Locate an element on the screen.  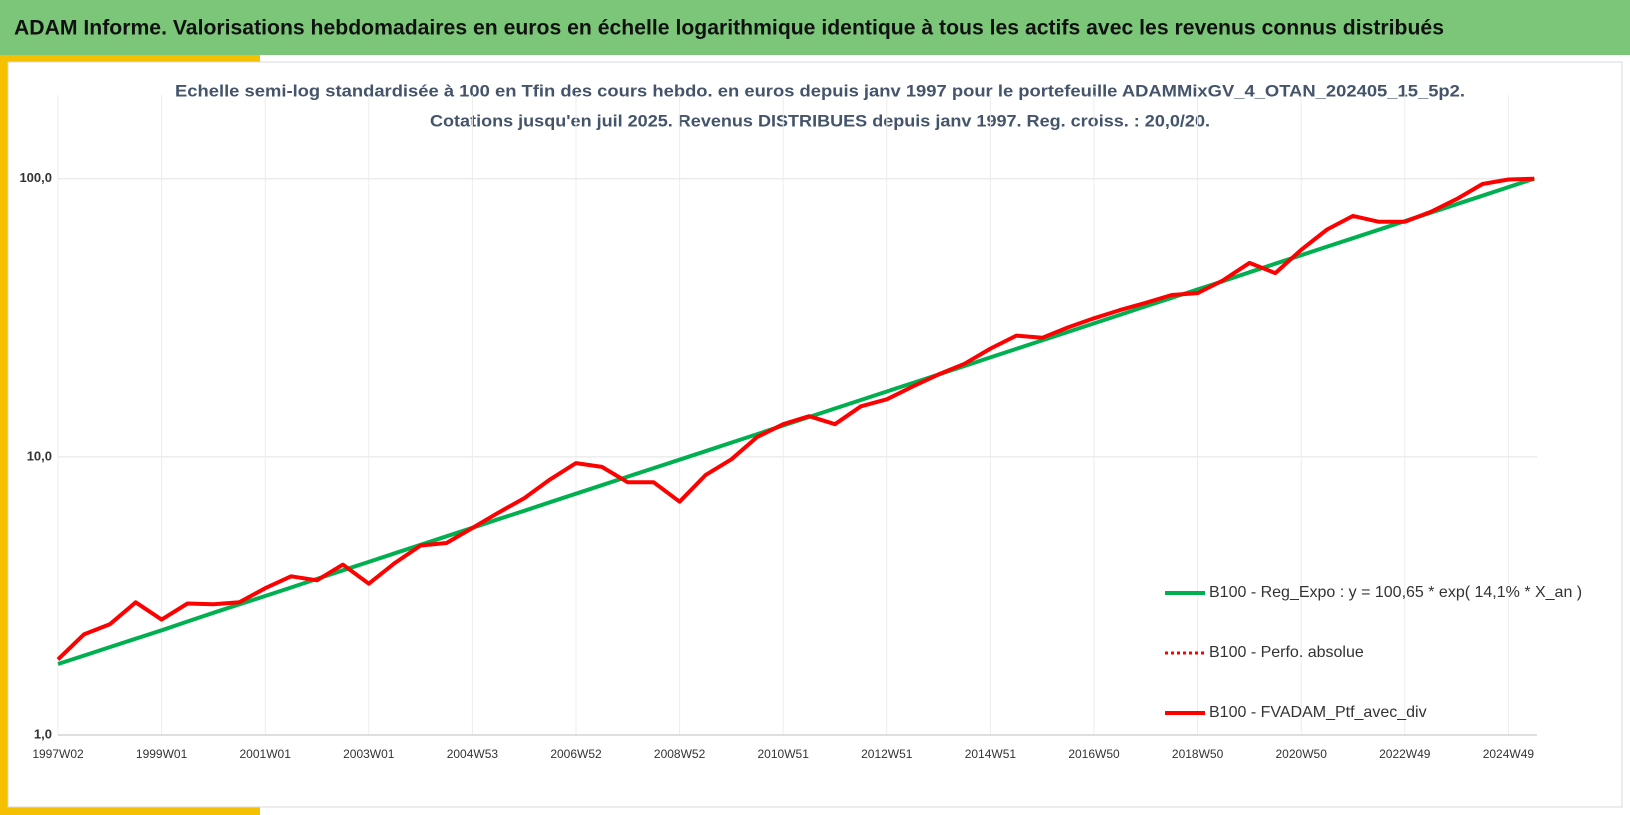
x-tick-label: 1999W01 is located at coordinates (162, 754).